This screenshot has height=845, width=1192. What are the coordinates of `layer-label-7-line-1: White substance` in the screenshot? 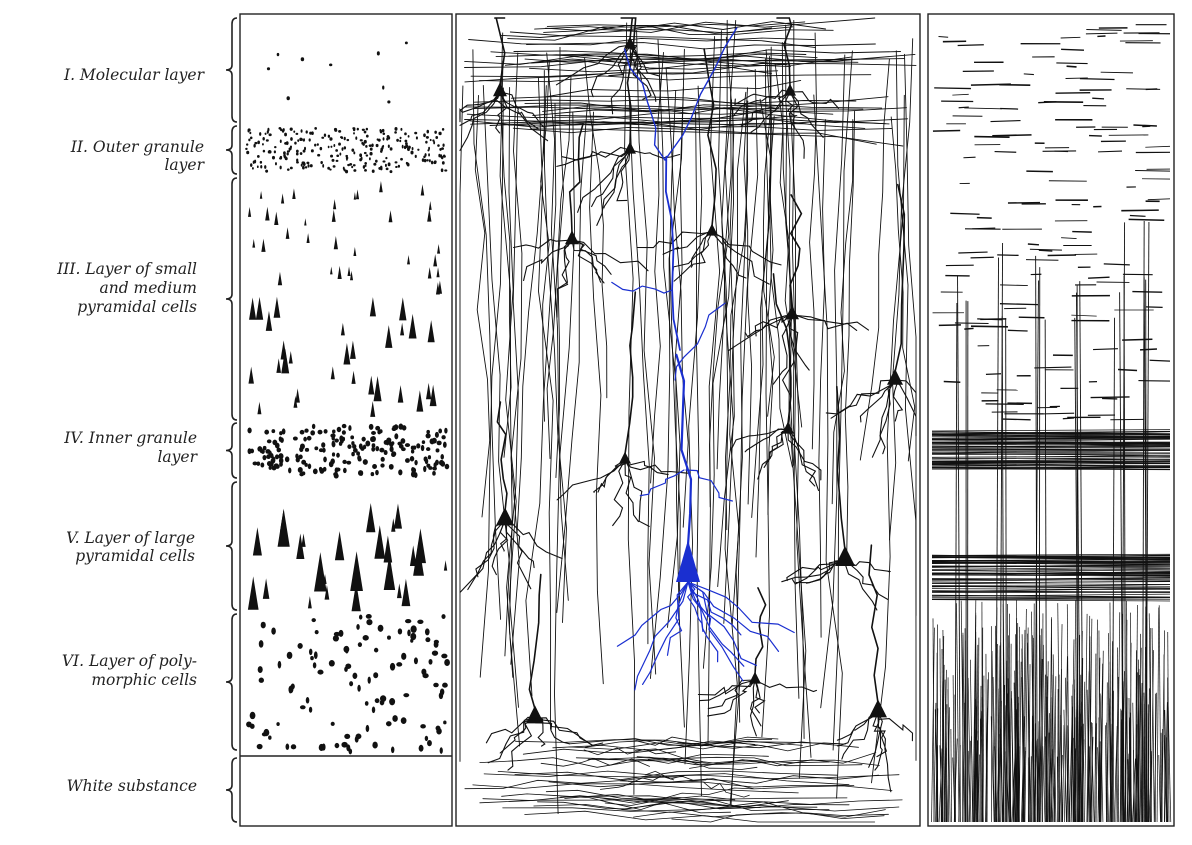 It's located at (132, 786).